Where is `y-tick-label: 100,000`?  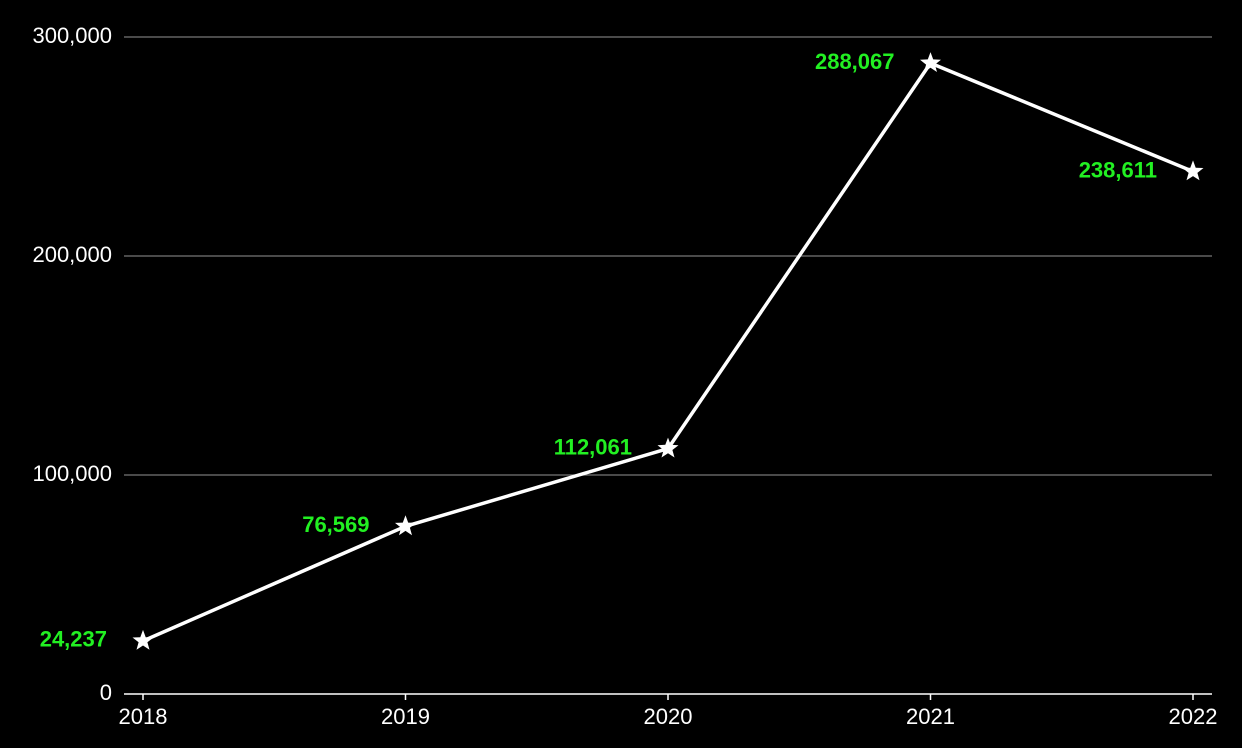 y-tick-label: 100,000 is located at coordinates (72, 473).